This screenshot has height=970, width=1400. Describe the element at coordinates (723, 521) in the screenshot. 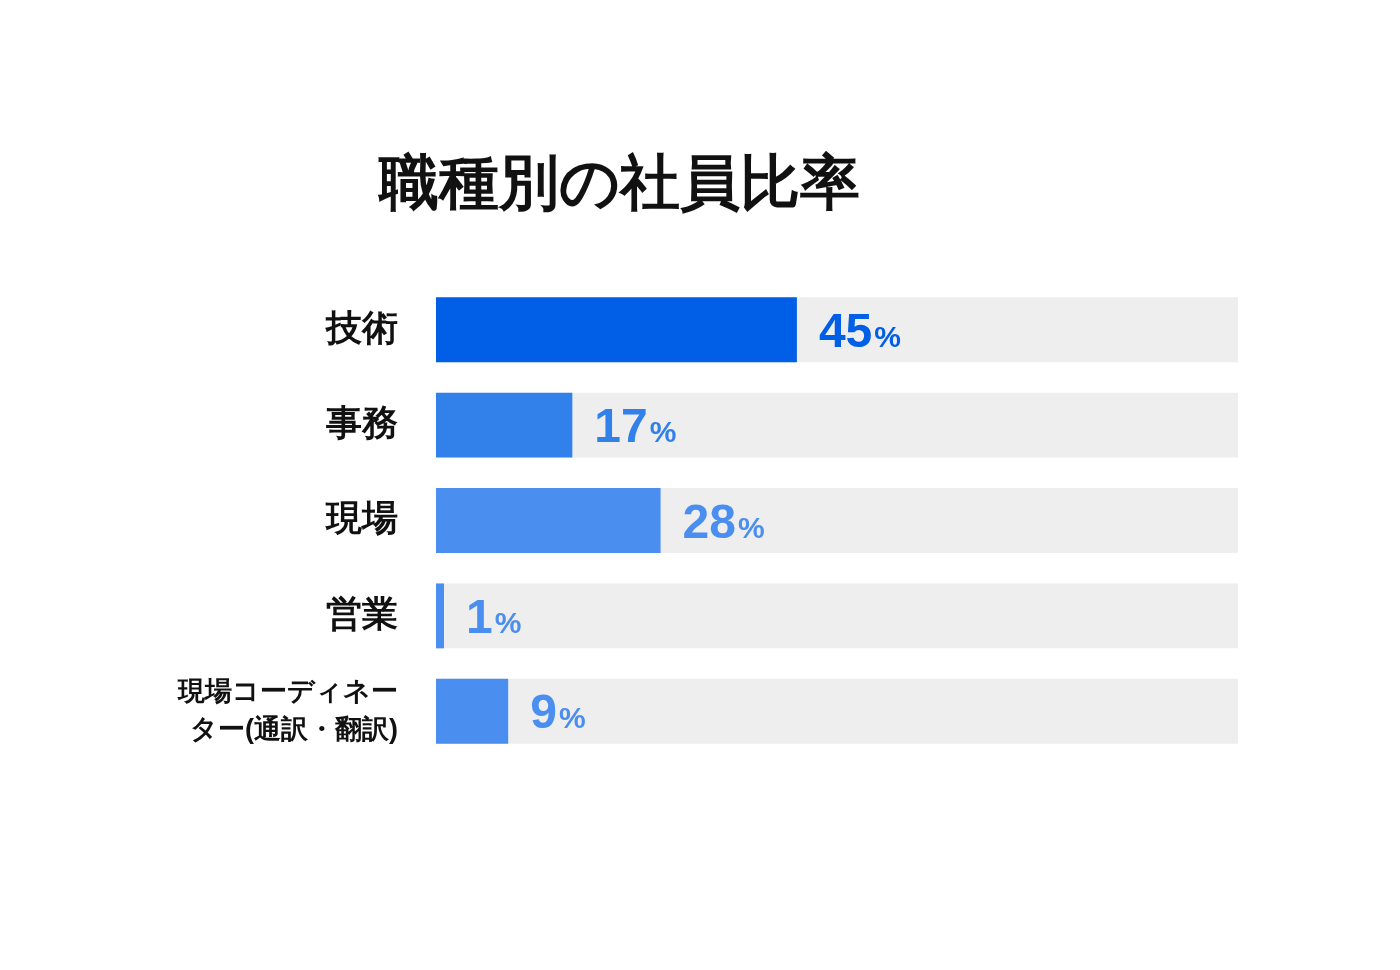

I see `data-label: 28%` at that location.